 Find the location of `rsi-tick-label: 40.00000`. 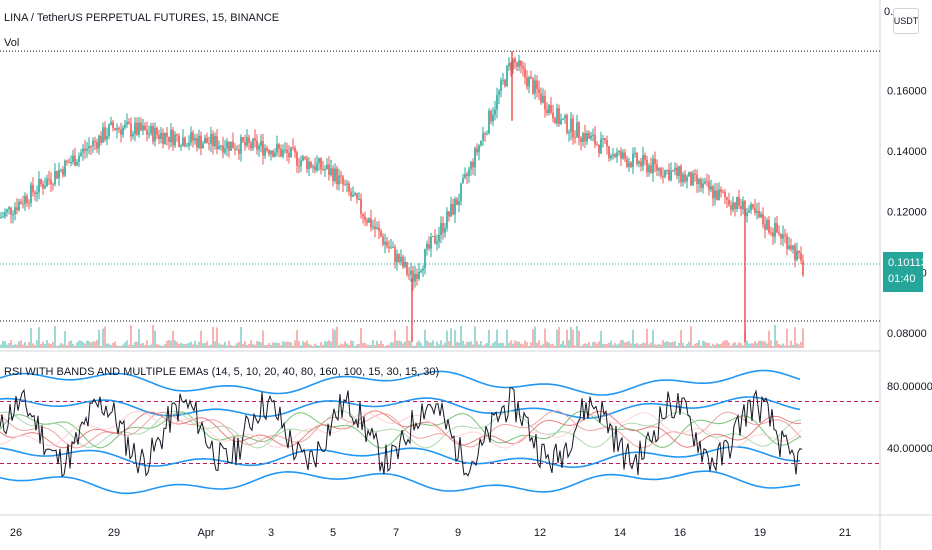

rsi-tick-label: 40.00000 is located at coordinates (909, 449).